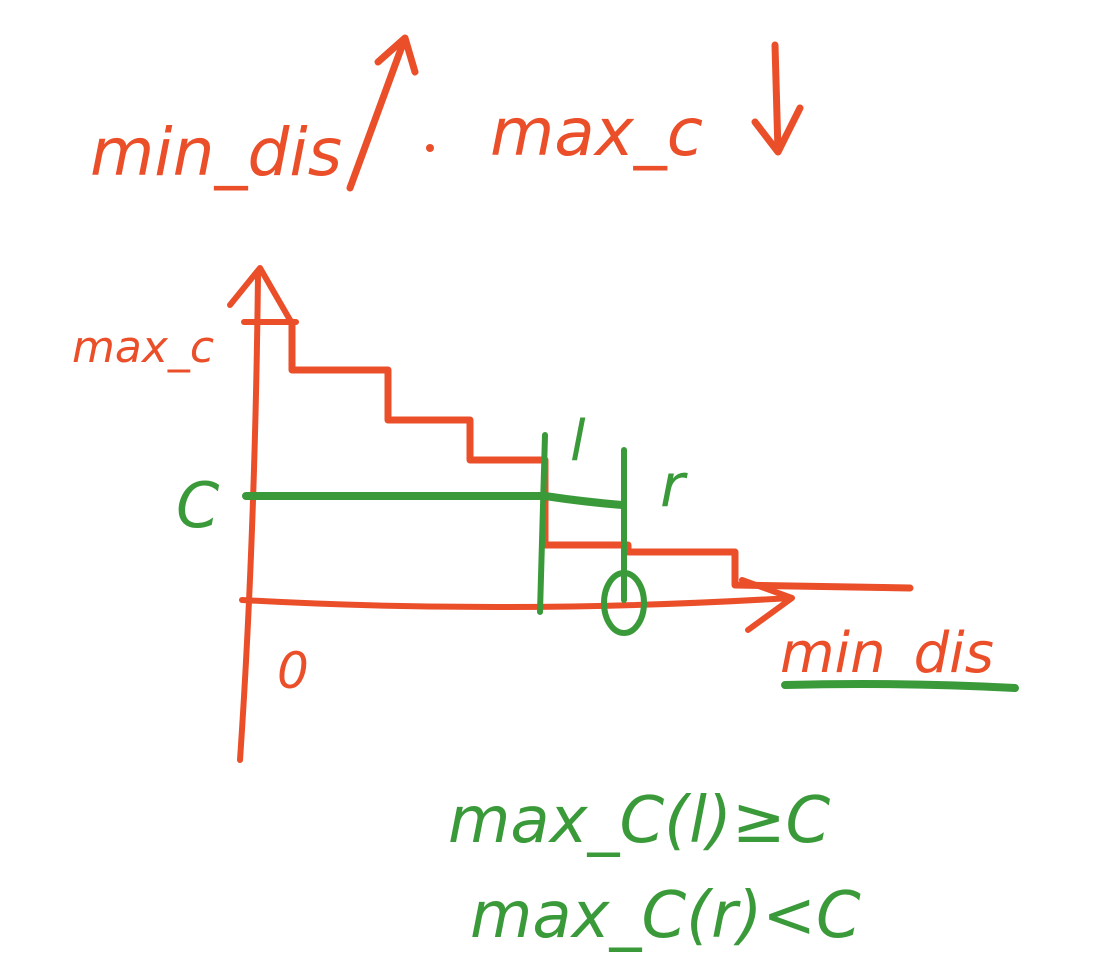 The width and height of the screenshot is (1096, 978). Describe the element at coordinates (430, 148) in the screenshot. I see `comma-dot` at that location.